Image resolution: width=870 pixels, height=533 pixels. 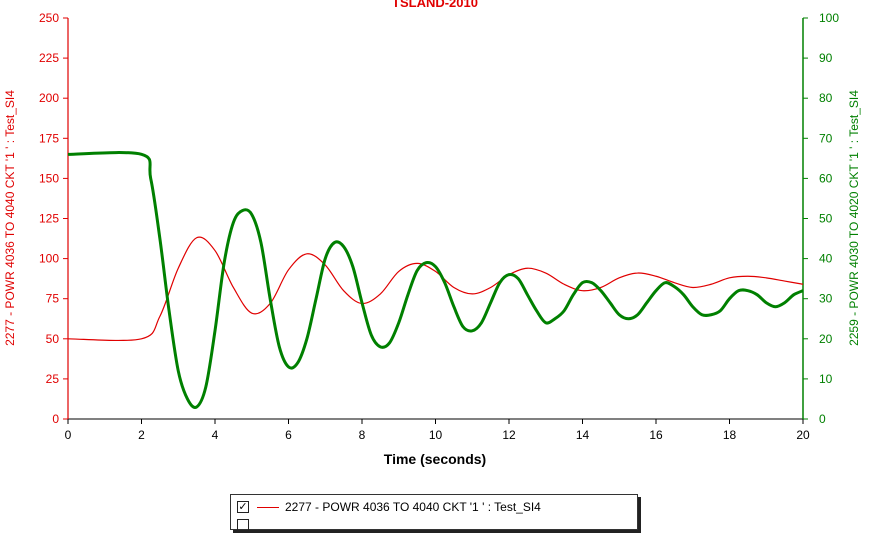 I want to click on left-axis-ticks: 0 25 50 75 100 125 150 175 200 225 250, so click(x=53, y=218).